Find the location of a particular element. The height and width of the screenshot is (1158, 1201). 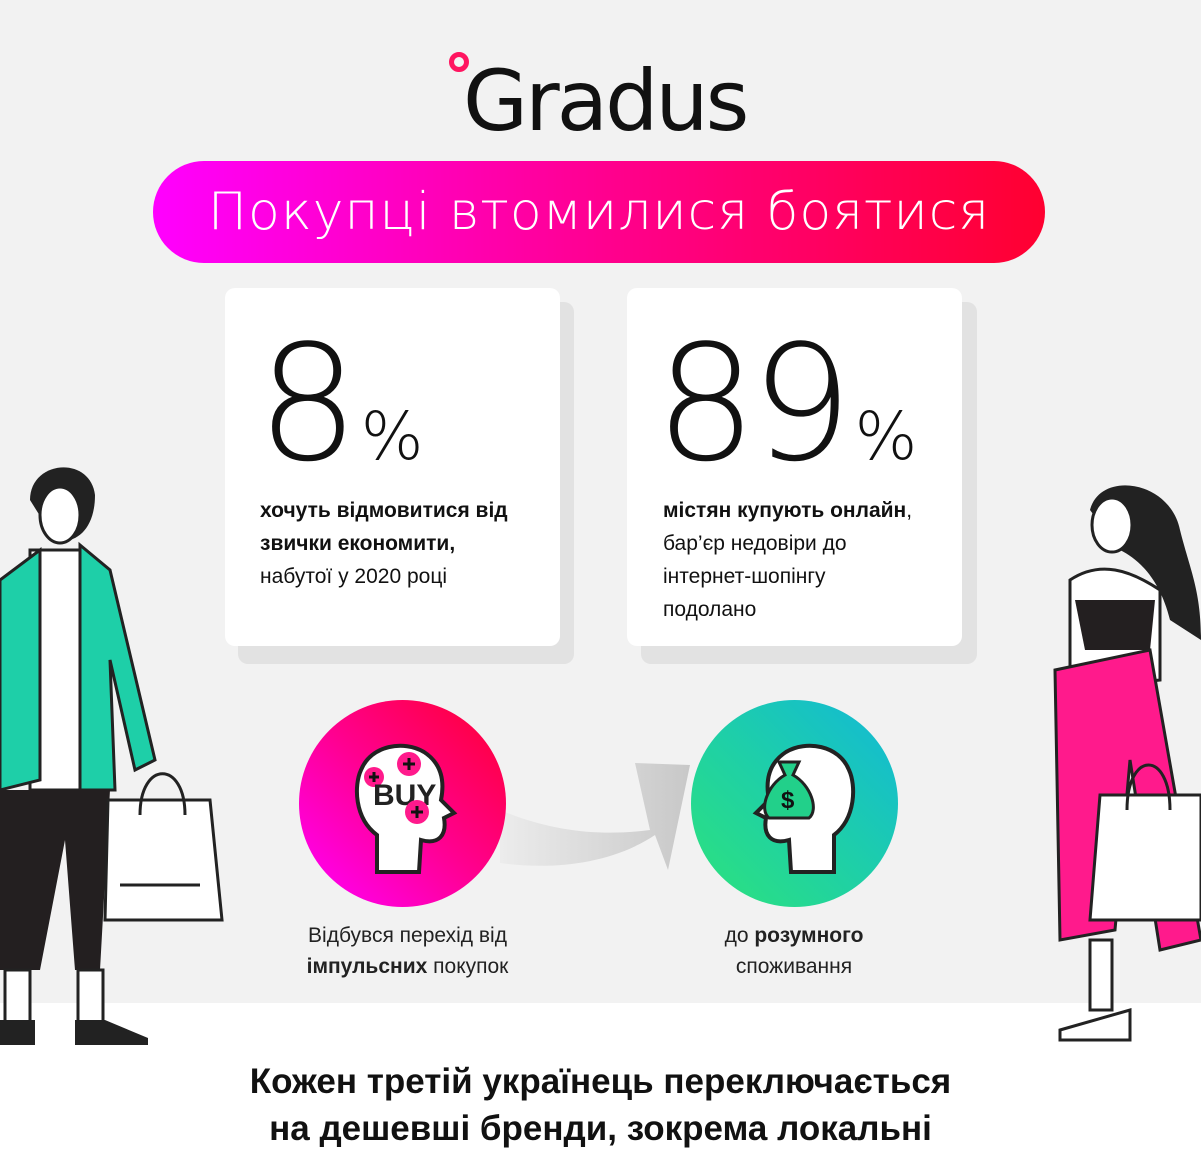

footer-band is located at coordinates (600, 1080).